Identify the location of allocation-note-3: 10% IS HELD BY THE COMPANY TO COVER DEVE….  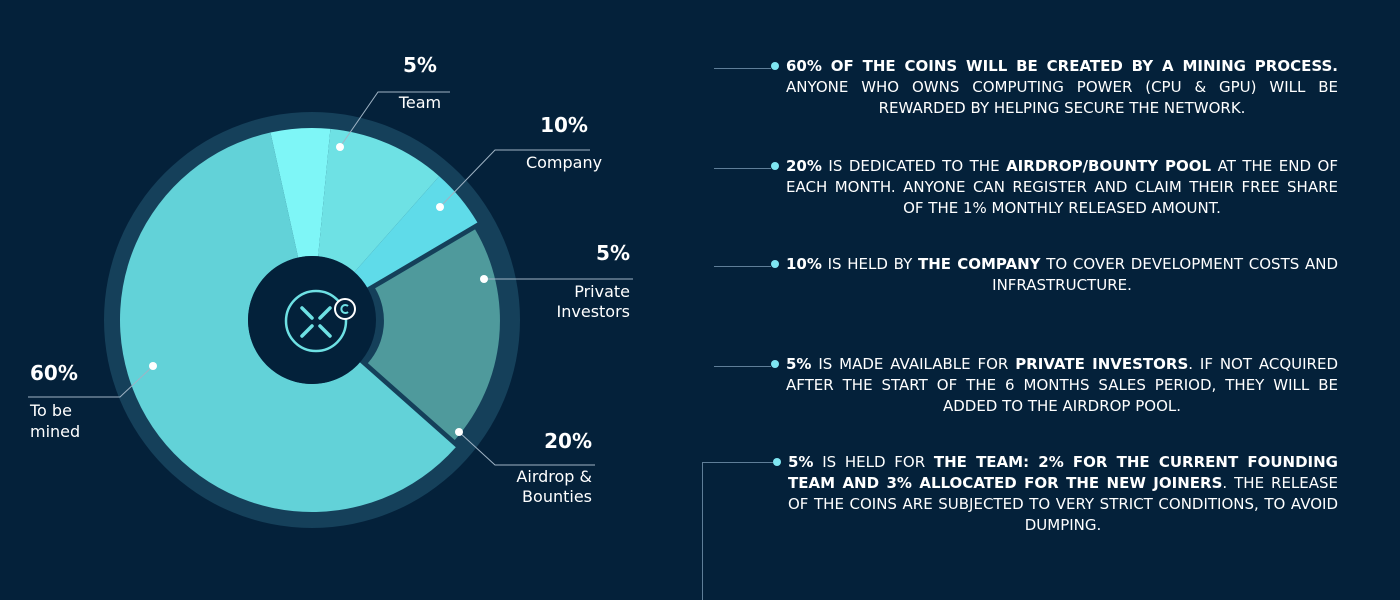
(1054, 275).